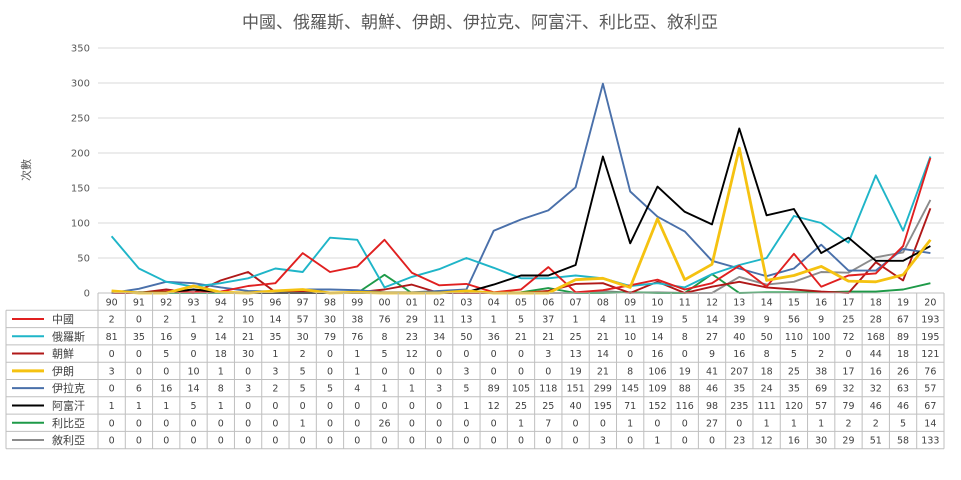  What do you see at coordinates (657, 371) in the screenshot?
I see `data-label: 106` at bounding box center [657, 371].